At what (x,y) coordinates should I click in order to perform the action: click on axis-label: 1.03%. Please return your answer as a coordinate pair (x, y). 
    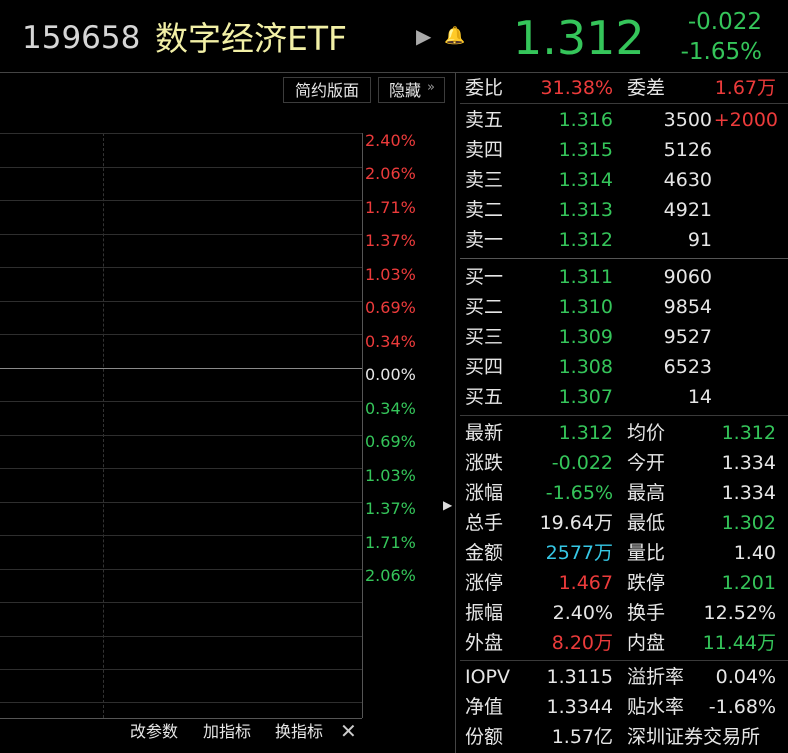
    Looking at the image, I should click on (390, 274).